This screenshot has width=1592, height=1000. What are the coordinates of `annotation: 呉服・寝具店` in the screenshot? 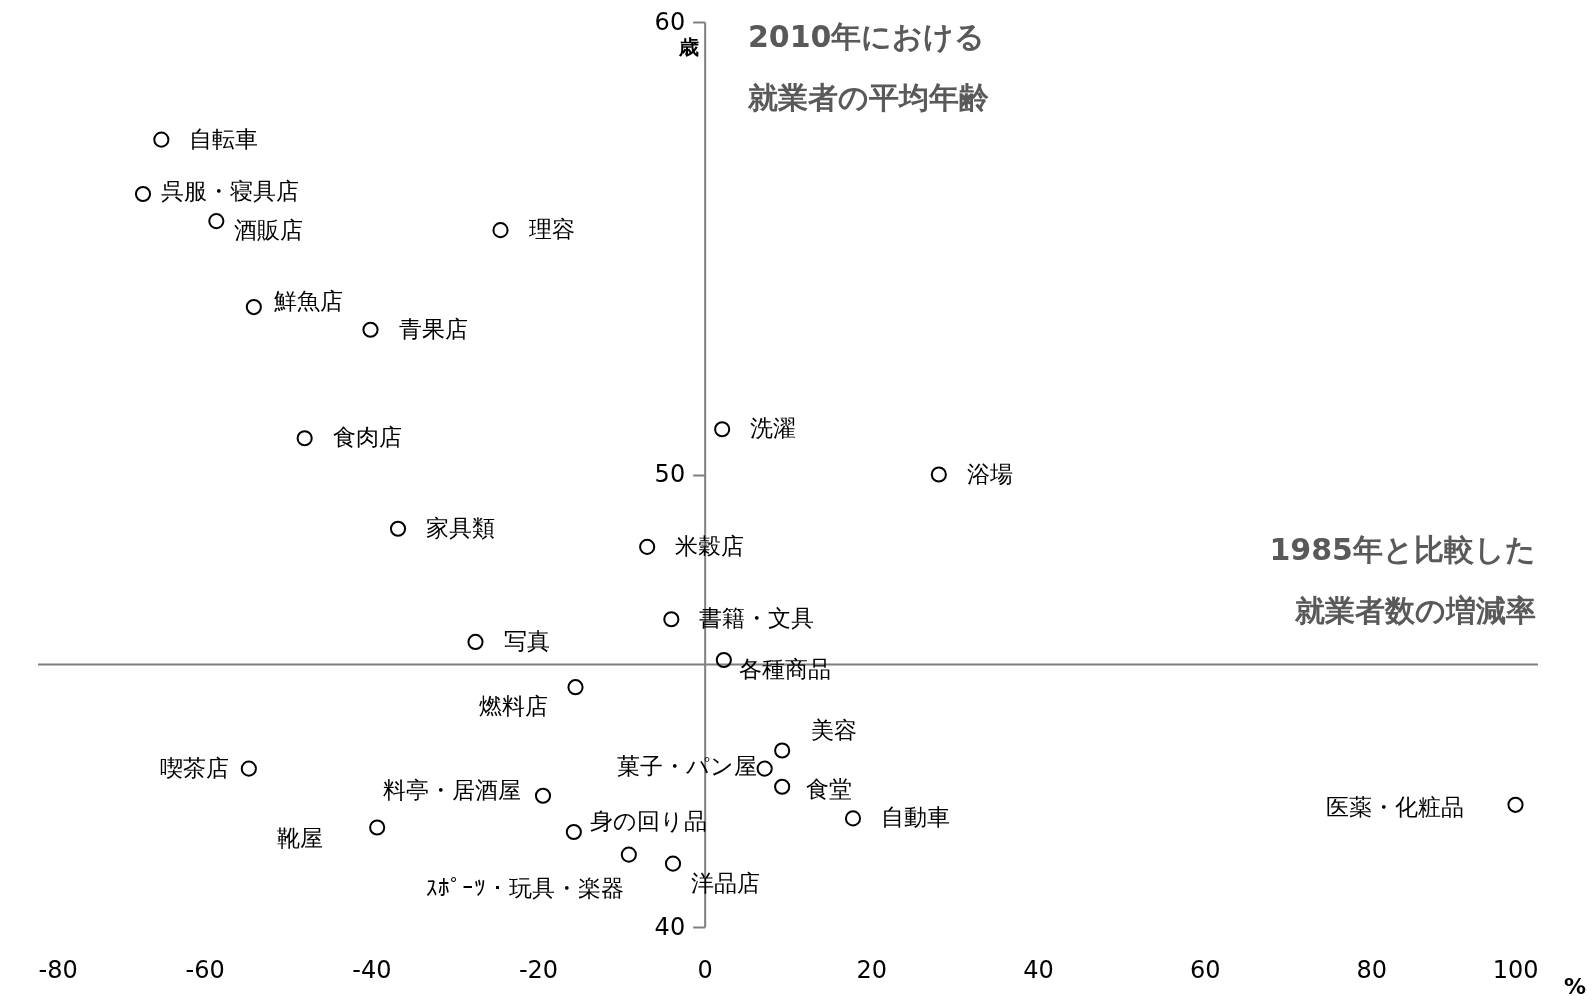 It's located at (230, 190).